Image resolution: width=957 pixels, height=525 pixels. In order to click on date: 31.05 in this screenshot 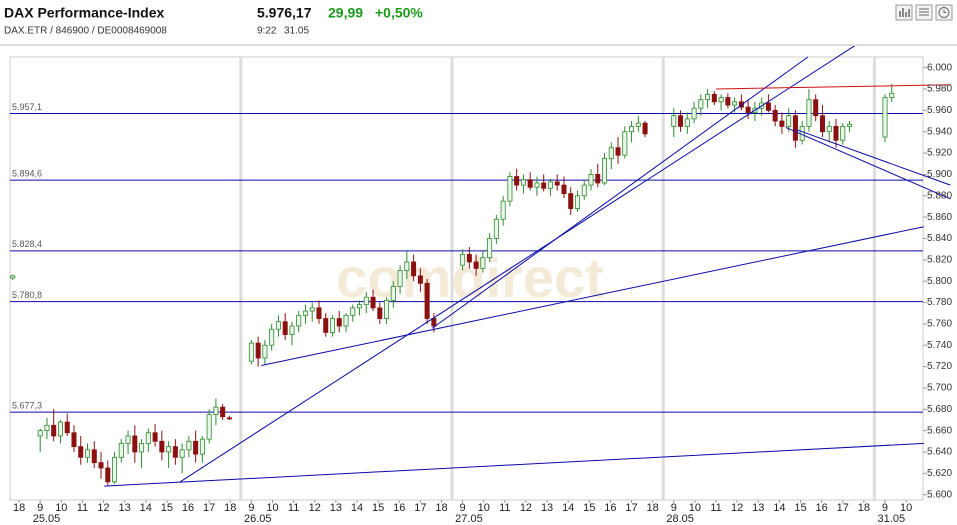, I will do `click(296, 31)`.